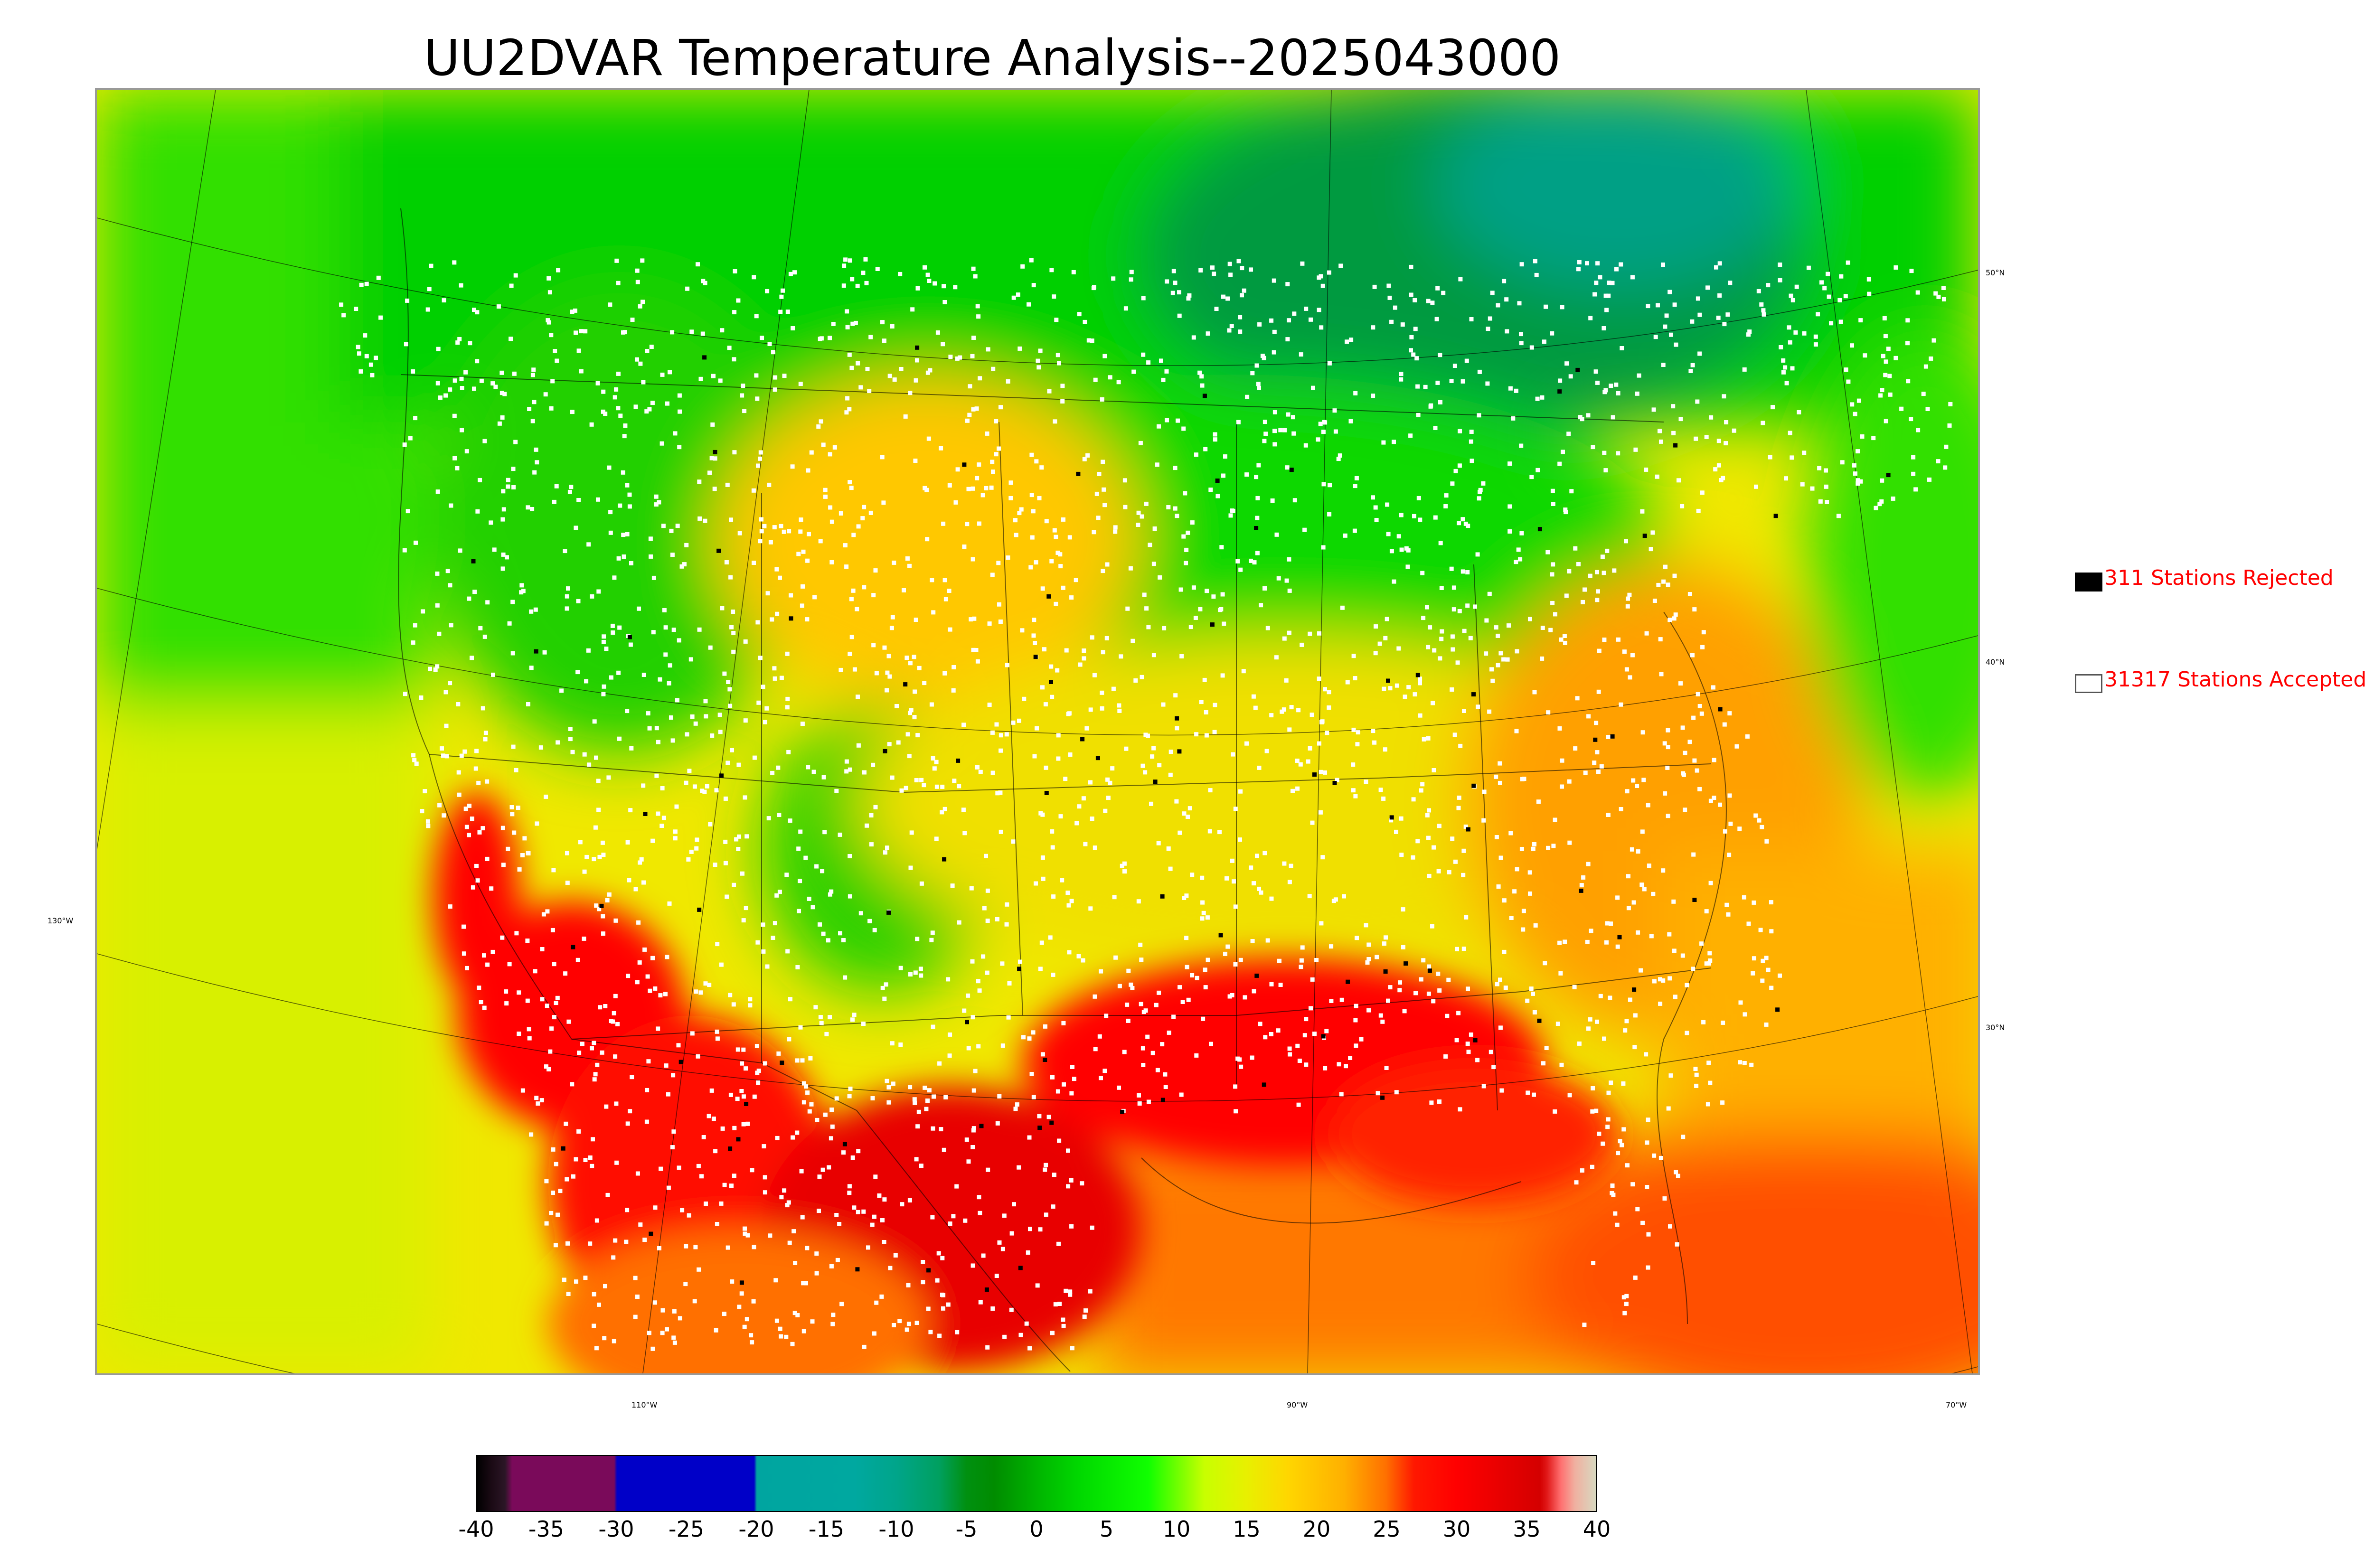 The height and width of the screenshot is (1568, 2374). I want to click on accepted-swatch, so click(2088, 683).